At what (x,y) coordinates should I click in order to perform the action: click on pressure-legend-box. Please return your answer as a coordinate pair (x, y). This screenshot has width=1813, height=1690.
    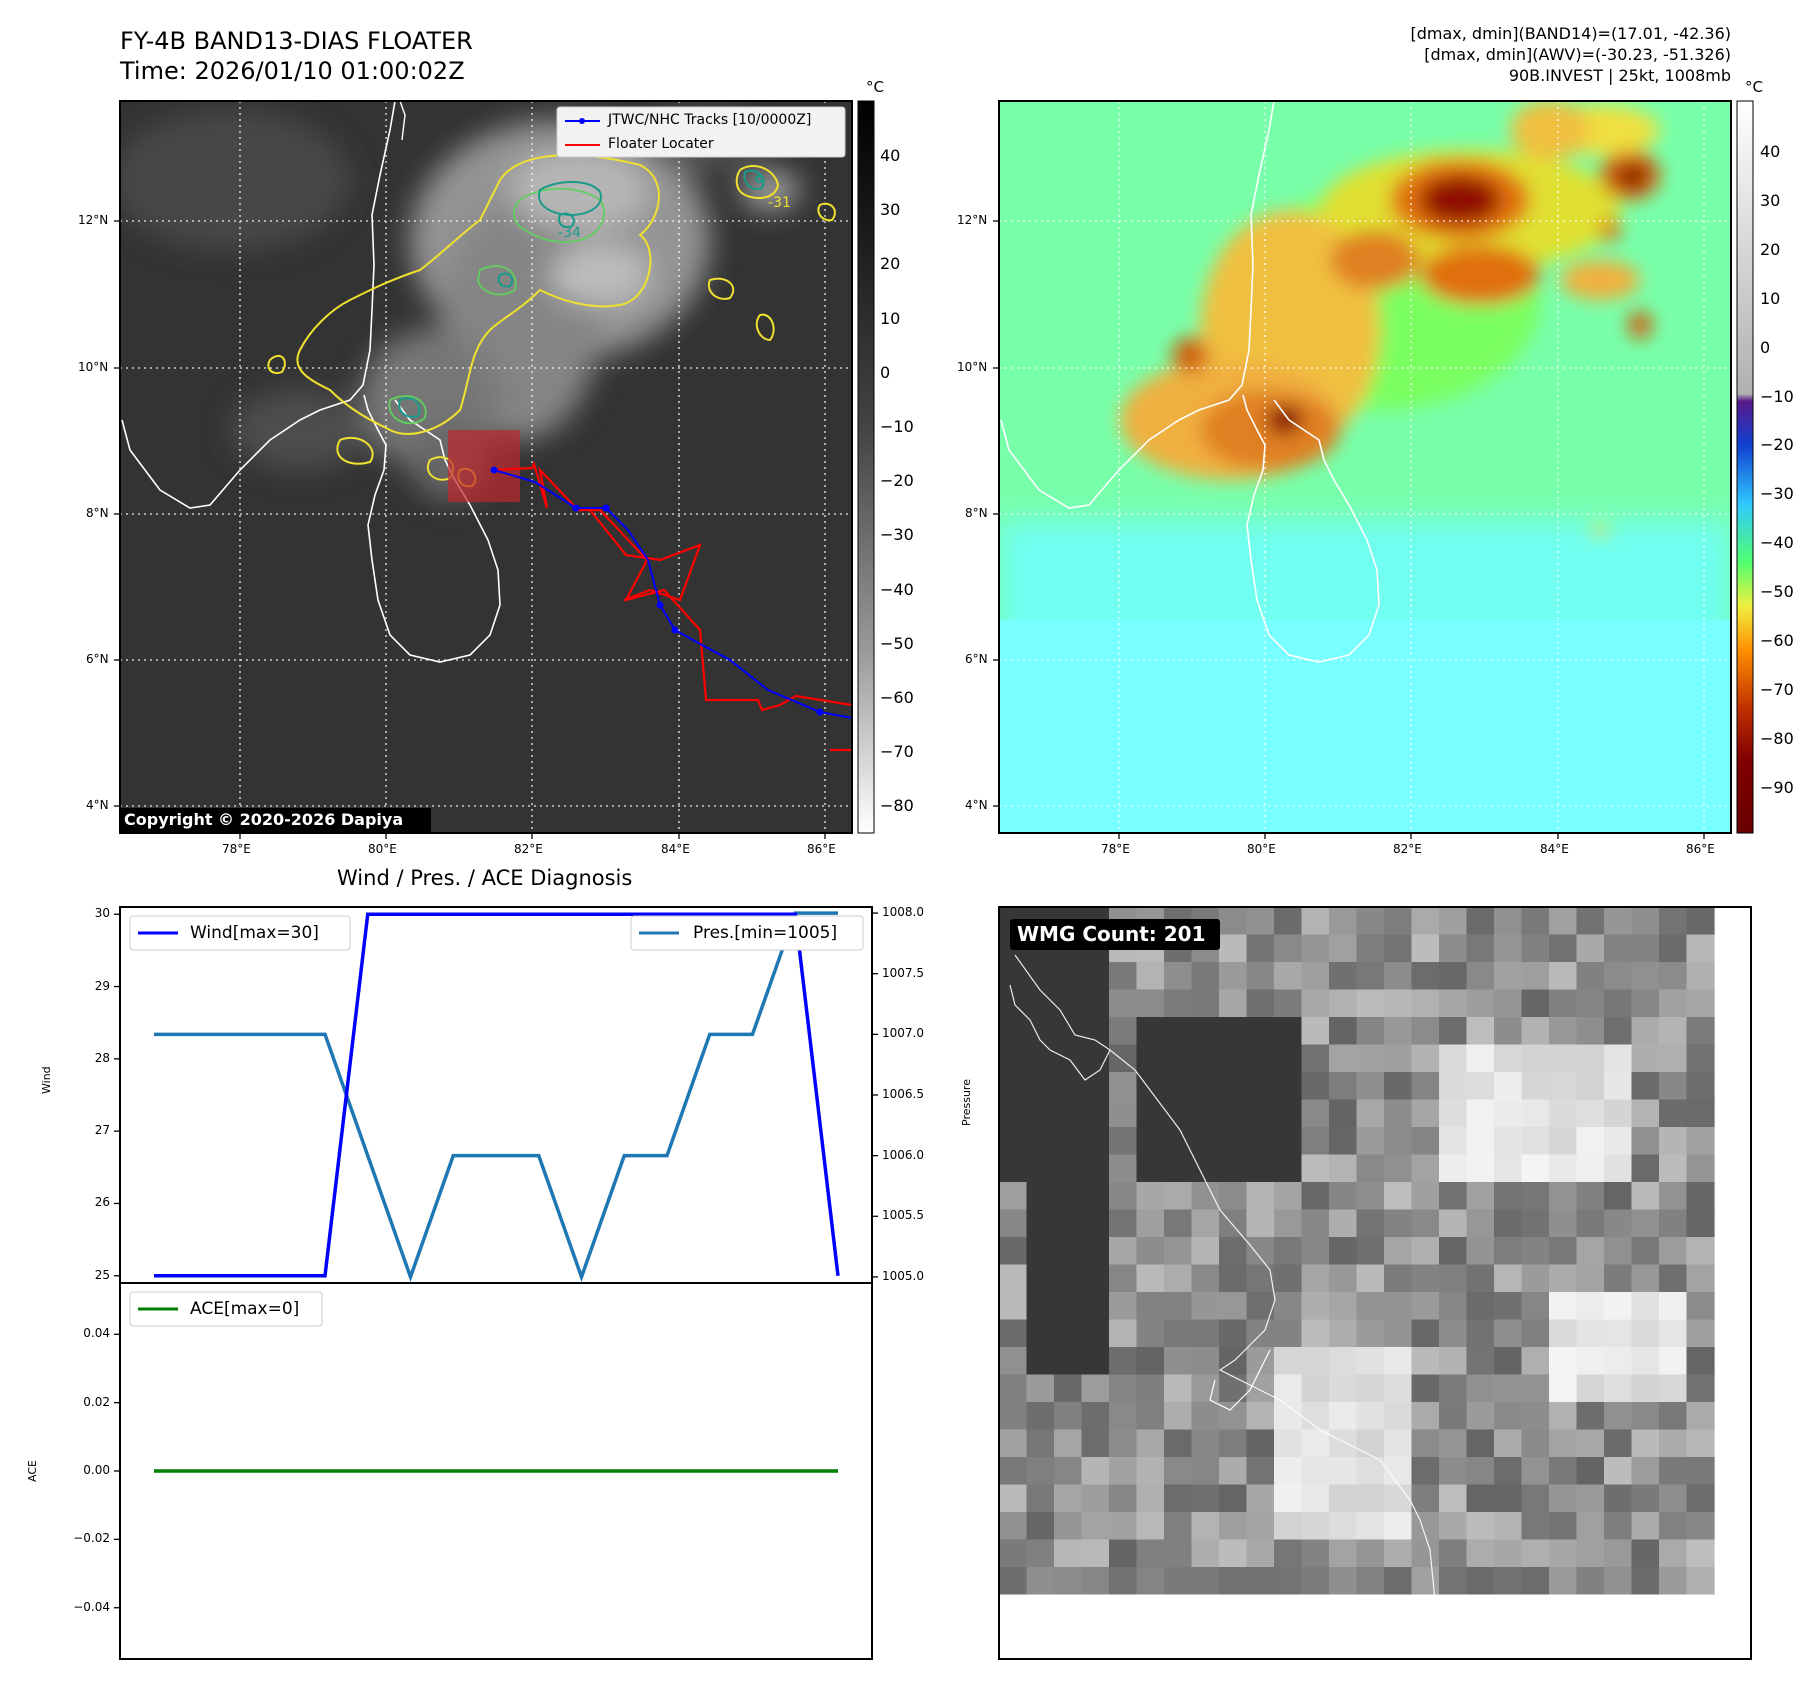
    Looking at the image, I should click on (747, 933).